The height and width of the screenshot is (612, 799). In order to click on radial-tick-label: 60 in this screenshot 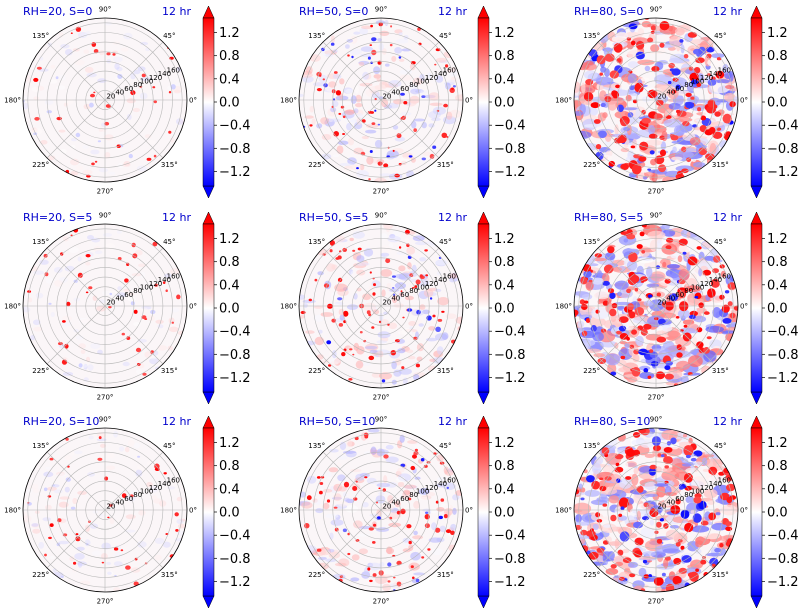, I will do `click(404, 499)`.